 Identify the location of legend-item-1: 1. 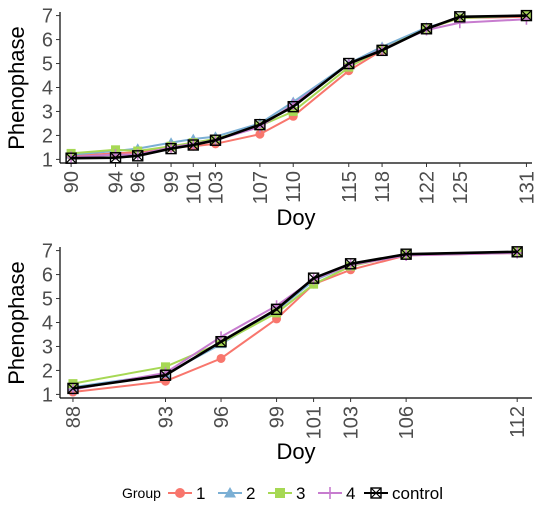
(186, 493).